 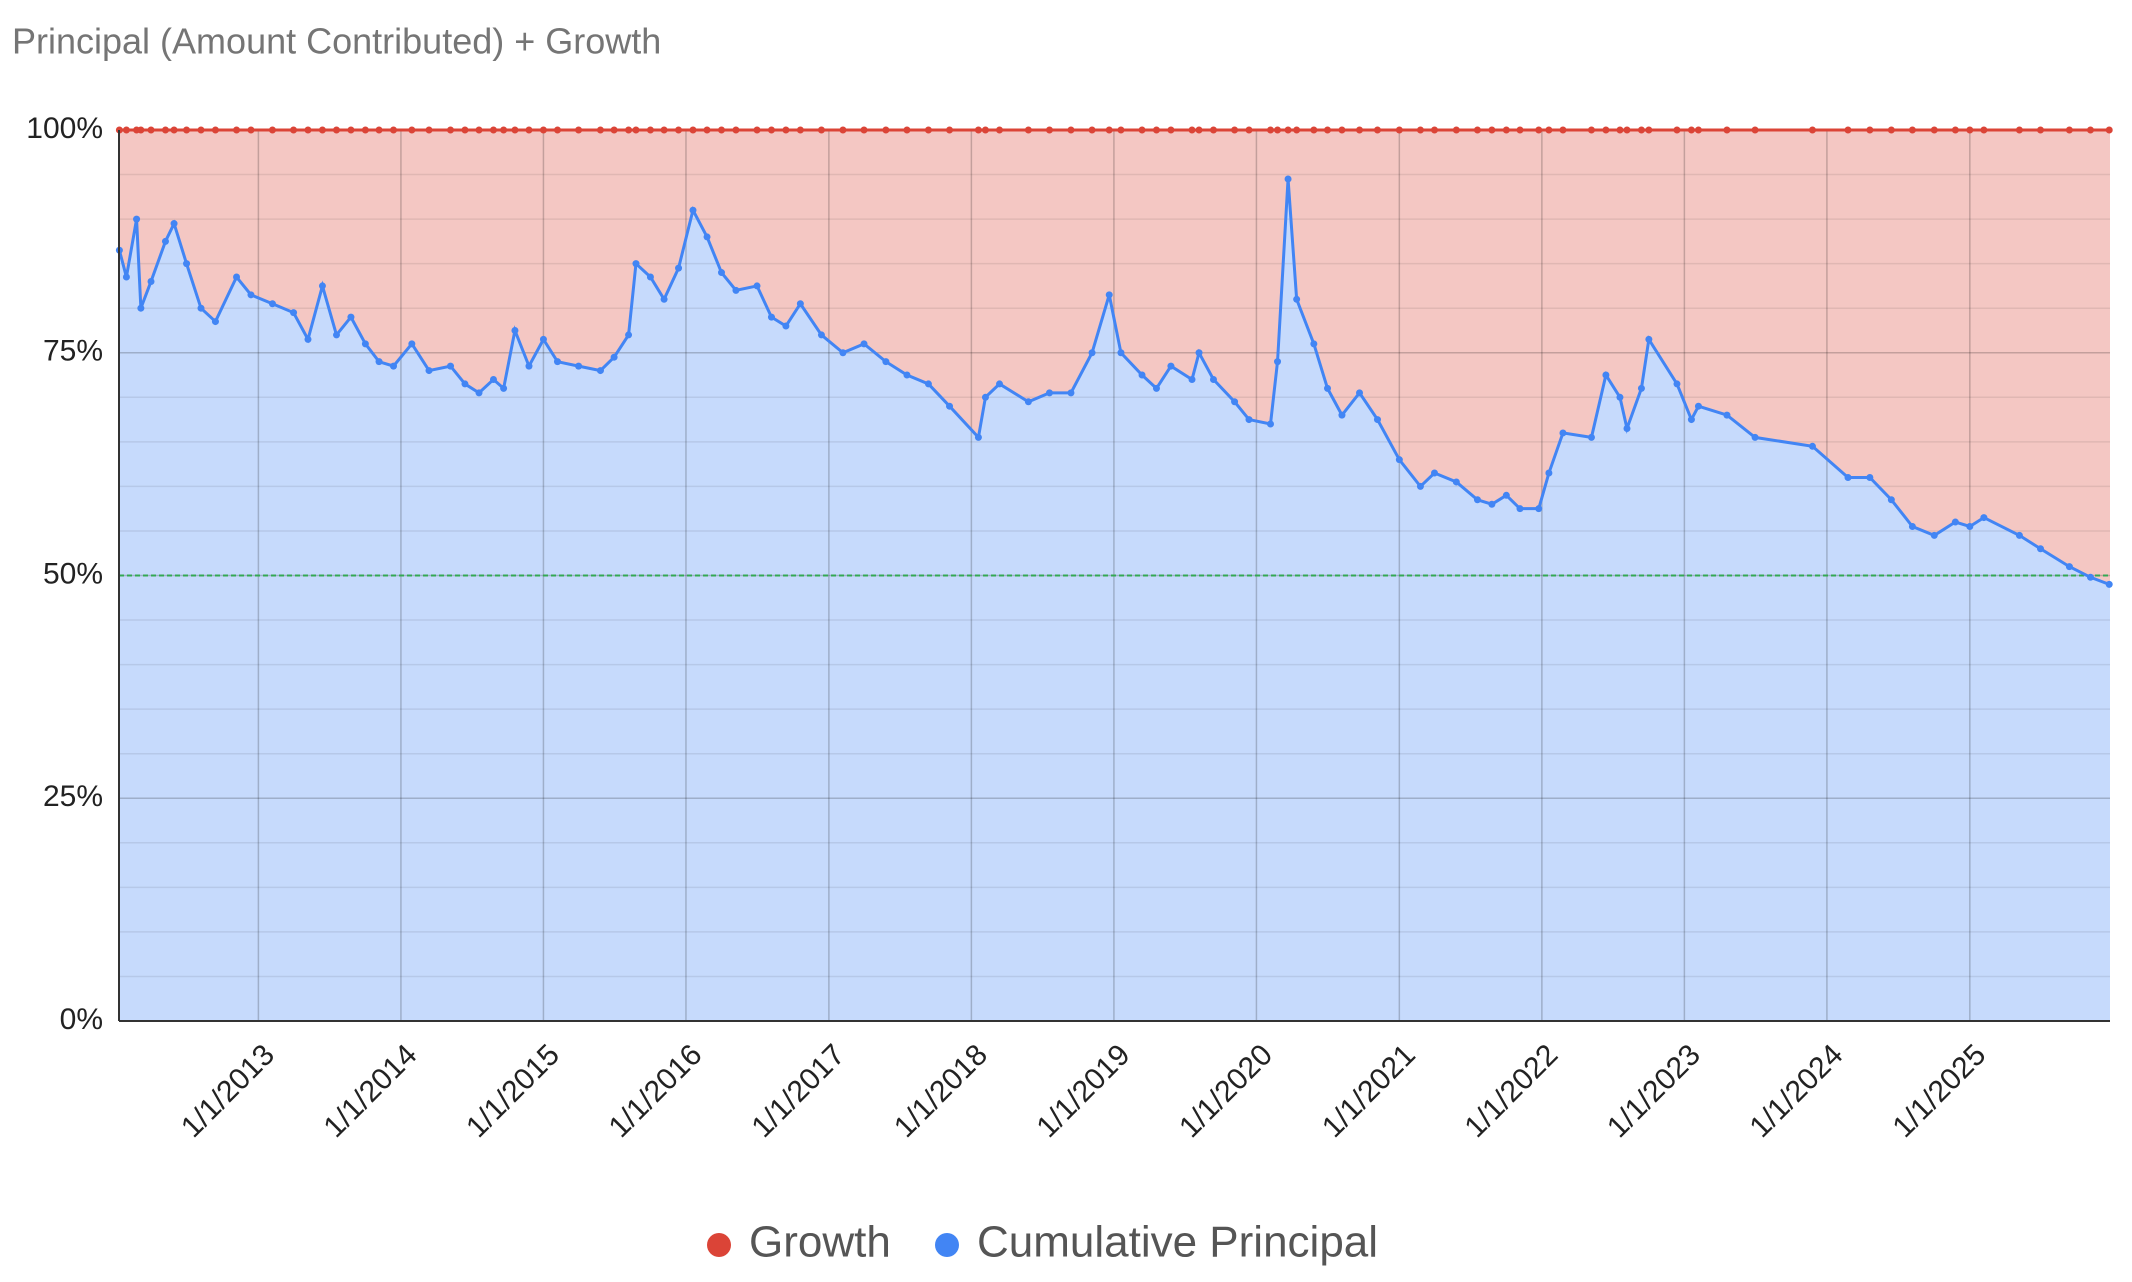 I want to click on x-tick-label: 1/1/2025, so click(x=1939, y=1091).